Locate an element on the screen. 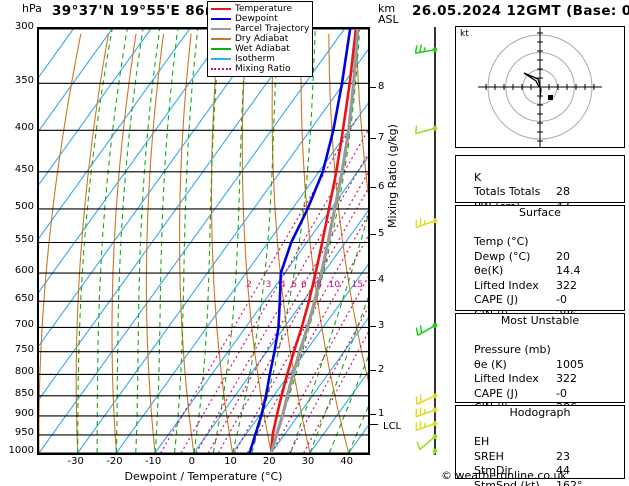  legend-swatch-dewpoint is located at coordinates (221, 19).